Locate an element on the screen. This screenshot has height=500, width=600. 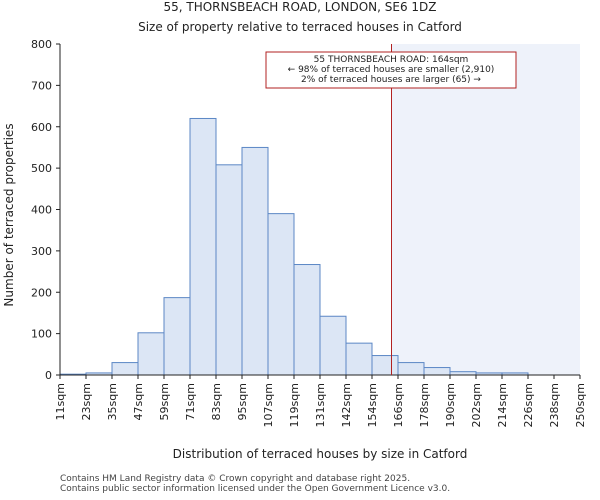
x-tick-label: 202sqm is located at coordinates (476, 405).